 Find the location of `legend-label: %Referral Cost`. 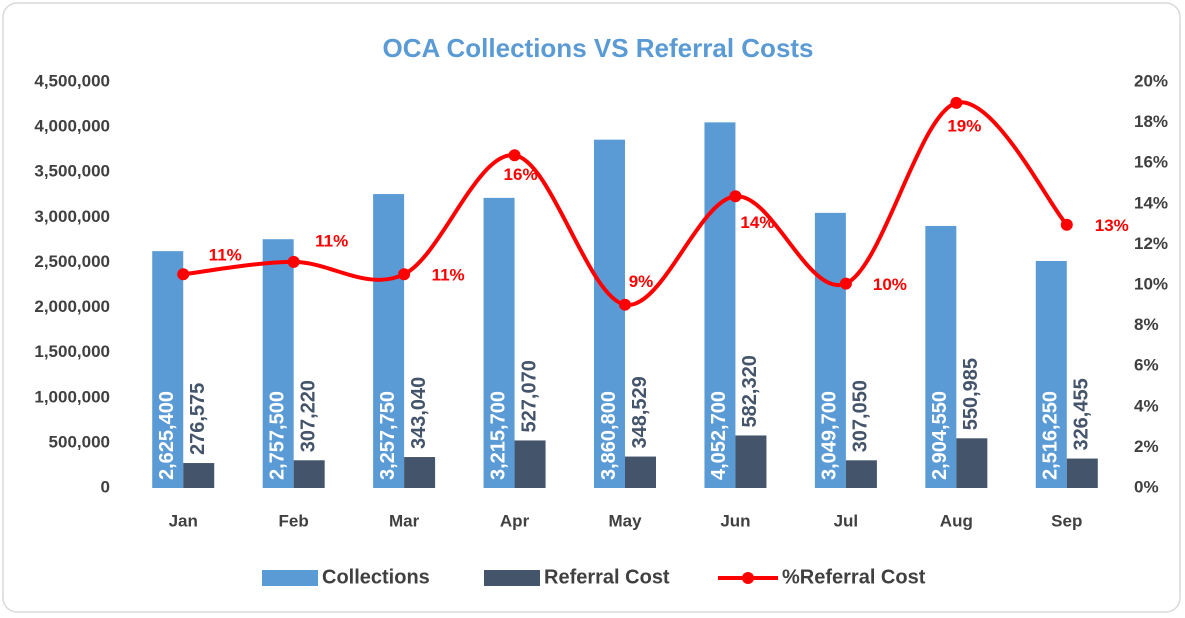

legend-label: %Referral Cost is located at coordinates (854, 577).